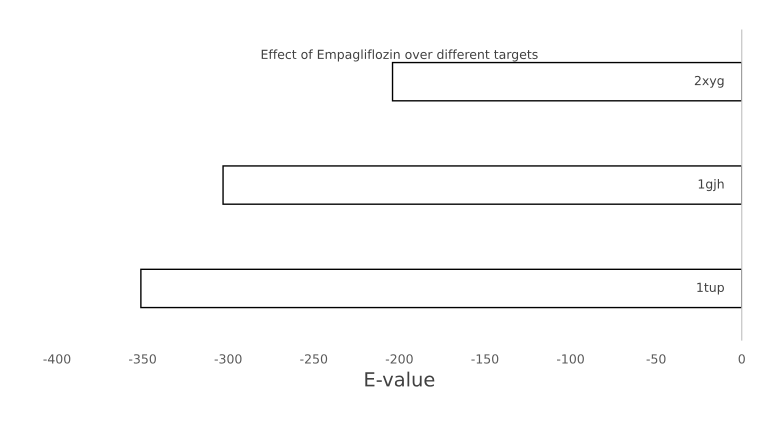  What do you see at coordinates (56, 359) in the screenshot?
I see `x-tick-label: -400` at bounding box center [56, 359].